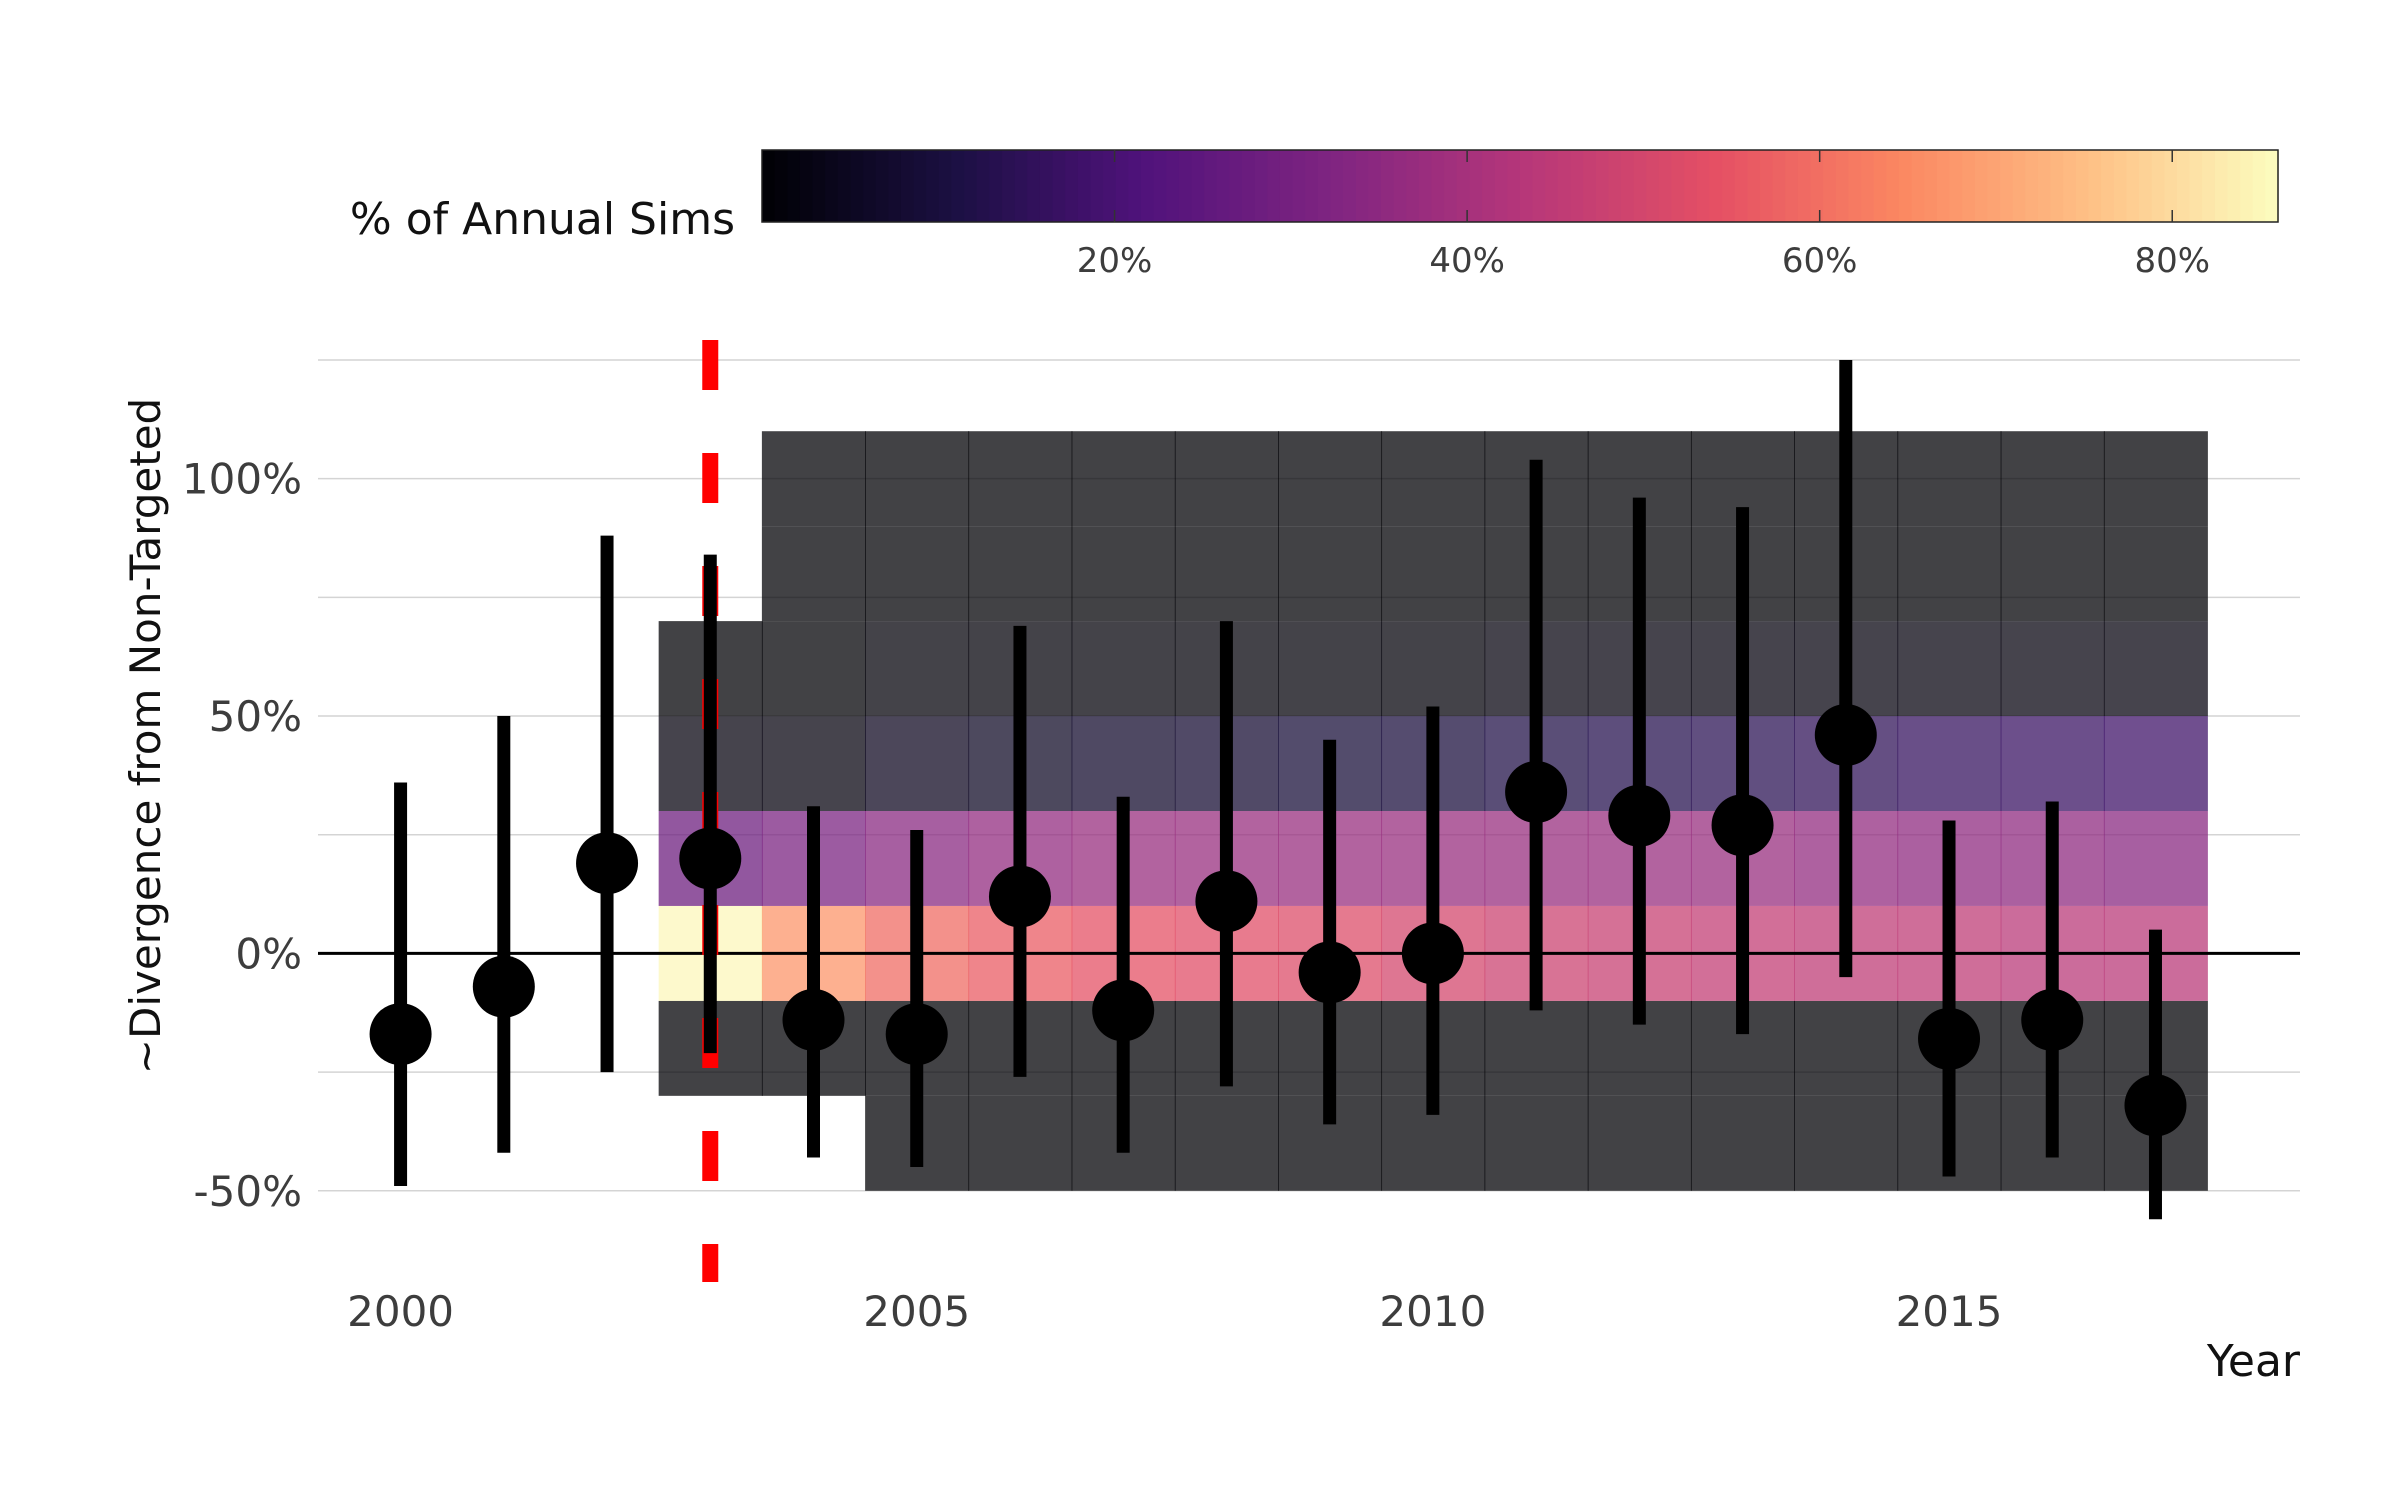  What do you see at coordinates (145, 736) in the screenshot?
I see `y-axis-title: ~Divergence from Non-Targeted` at bounding box center [145, 736].